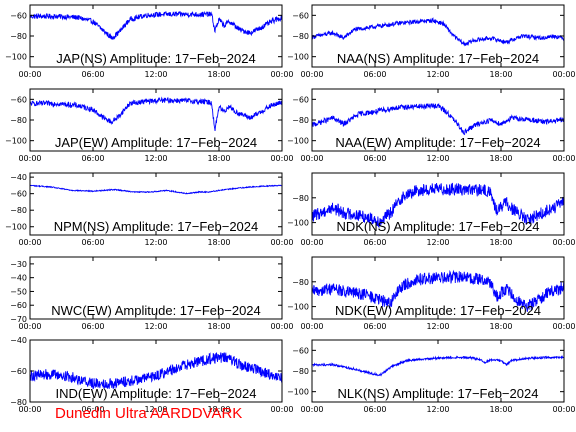 The height and width of the screenshot is (432, 576). What do you see at coordinates (438, 310) in the screenshot?
I see `panel-title: NDK(EW) Amplitude: 17−Feb−2024` at bounding box center [438, 310].